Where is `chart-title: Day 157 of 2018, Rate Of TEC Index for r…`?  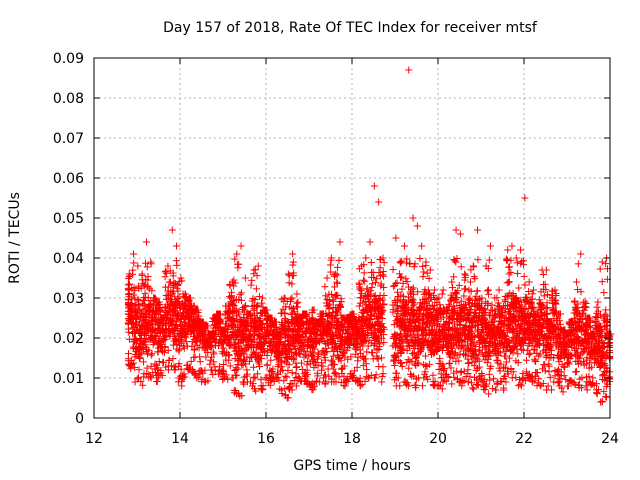
chart-title: Day 157 of 2018, Rate Of TEC Index for r… is located at coordinates (350, 28).